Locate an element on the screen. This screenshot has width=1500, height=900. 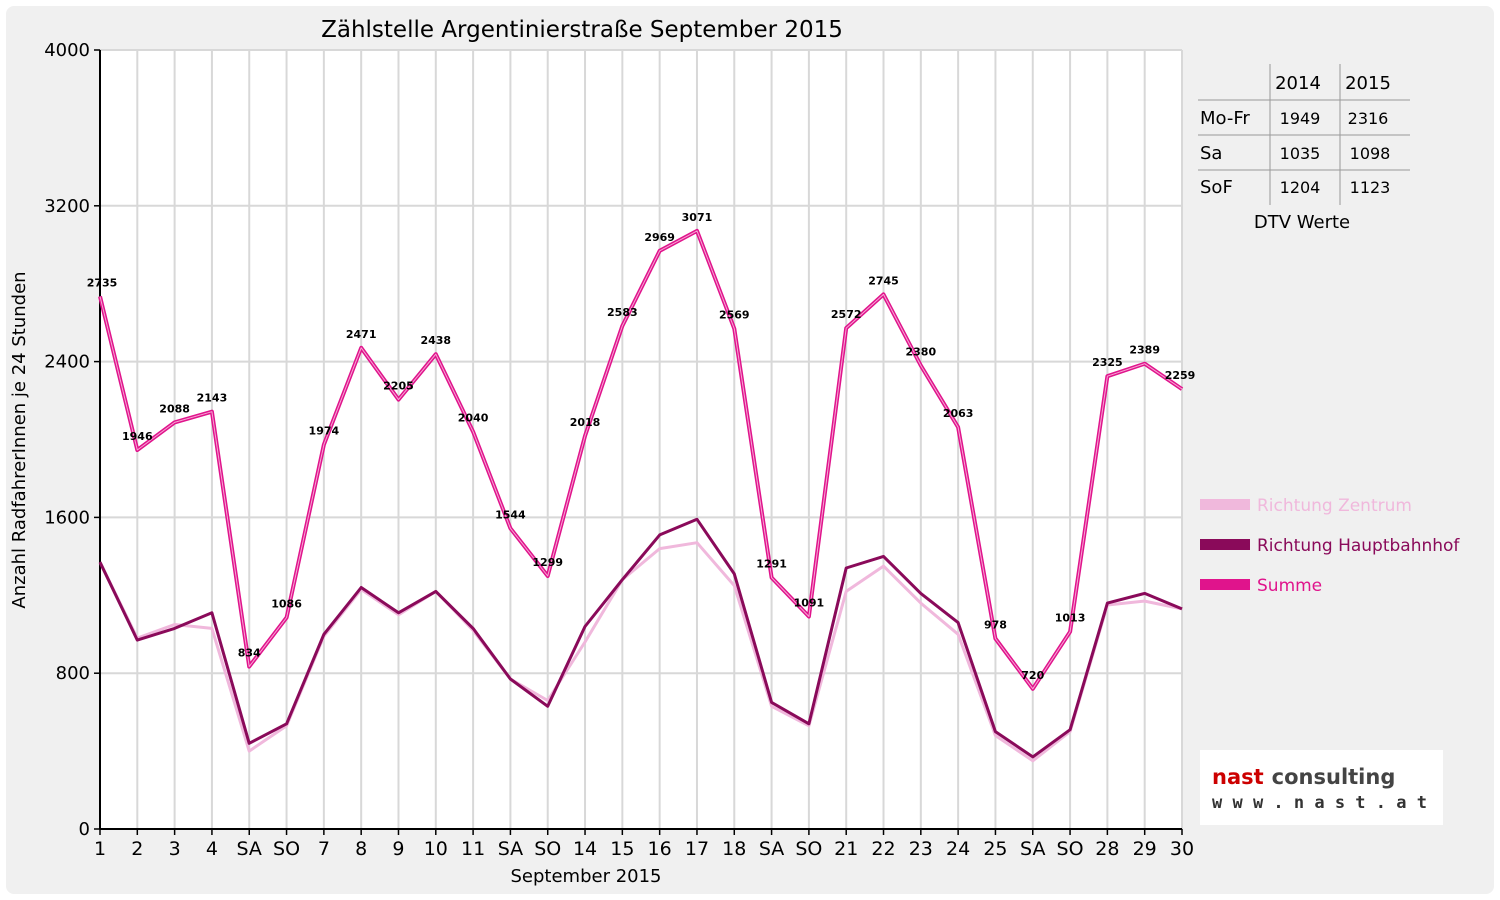
data-label: 2735 is located at coordinates (102, 282).